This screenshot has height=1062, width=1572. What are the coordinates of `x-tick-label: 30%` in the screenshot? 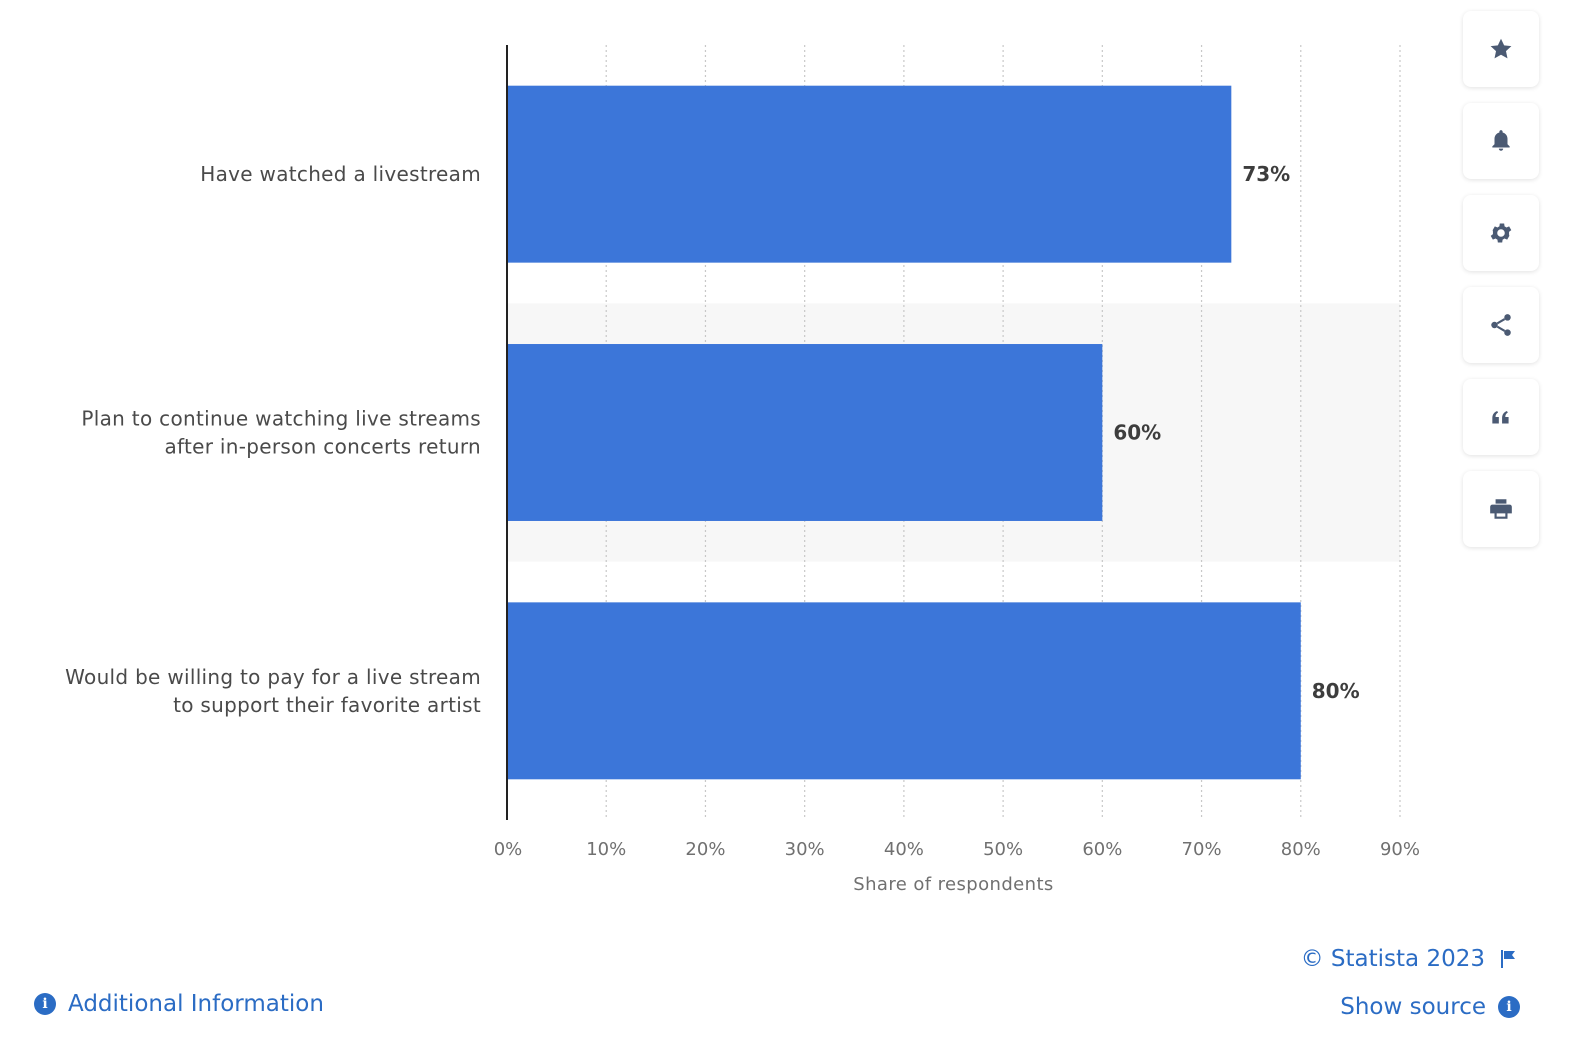 It's located at (805, 849).